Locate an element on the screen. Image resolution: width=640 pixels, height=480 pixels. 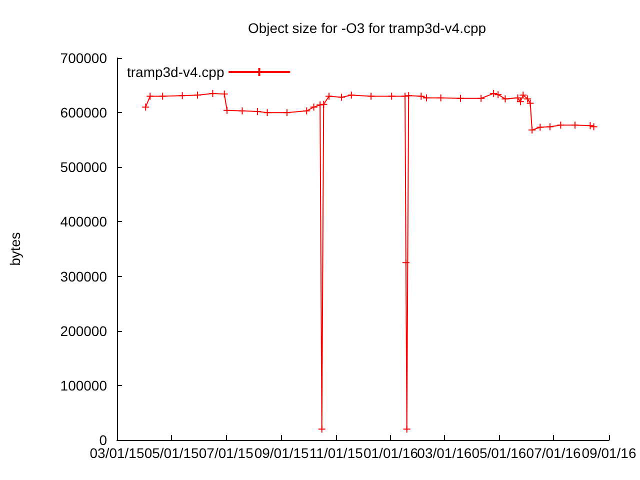
y-tick-label: 400000 is located at coordinates (84, 222).